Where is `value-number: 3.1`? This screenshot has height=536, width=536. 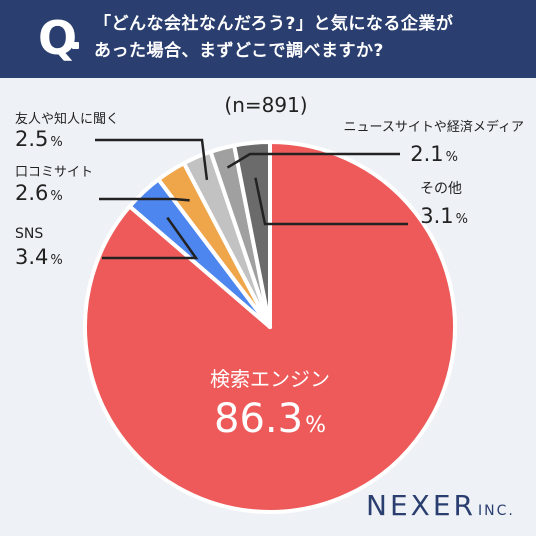
value-number: 3.1 is located at coordinates (436, 216).